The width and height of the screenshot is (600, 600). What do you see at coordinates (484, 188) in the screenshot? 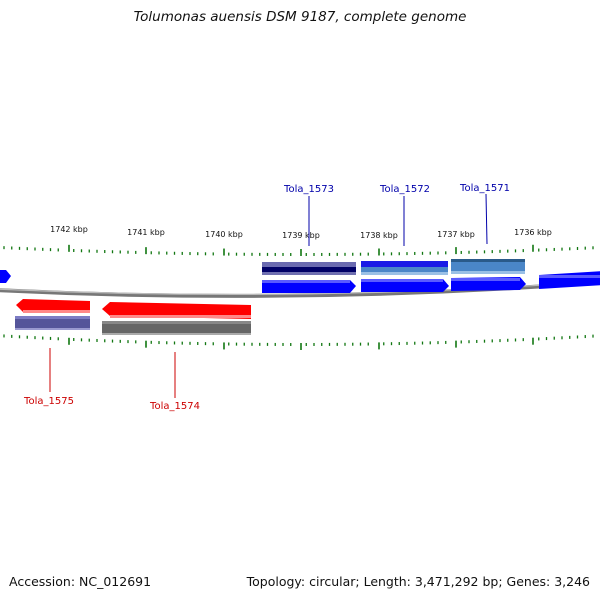
I see `gene-label-tola-1571: Tola_1571` at bounding box center [484, 188].